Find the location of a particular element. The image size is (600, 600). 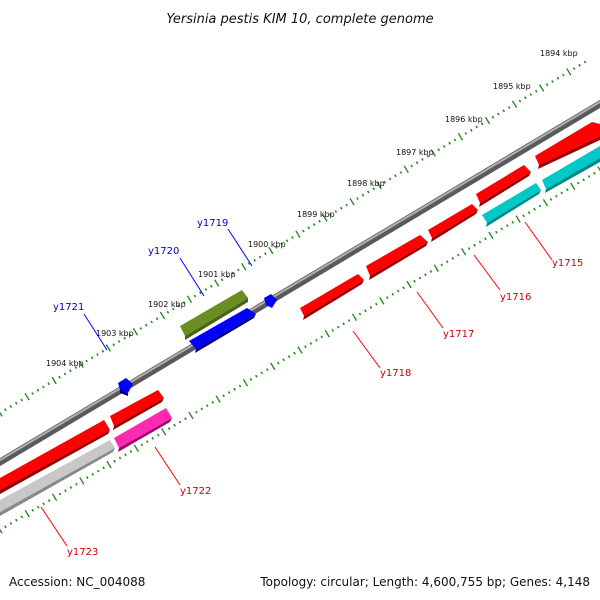

gene-label-y1723: y1723 is located at coordinates (82, 552).